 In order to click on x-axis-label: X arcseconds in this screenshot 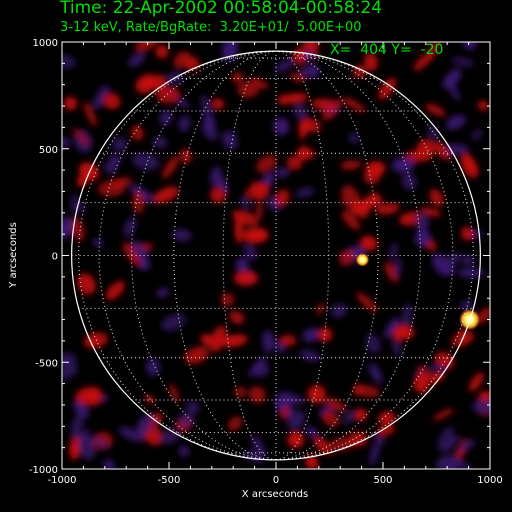, I will do `click(275, 494)`.